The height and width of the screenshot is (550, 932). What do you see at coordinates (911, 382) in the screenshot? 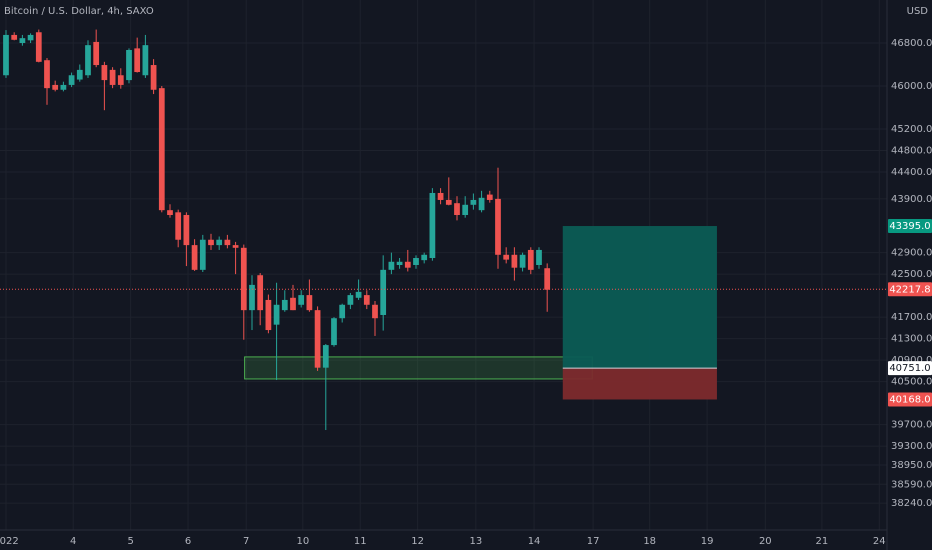
I see `y-tick-label: 40500.0` at bounding box center [911, 382].